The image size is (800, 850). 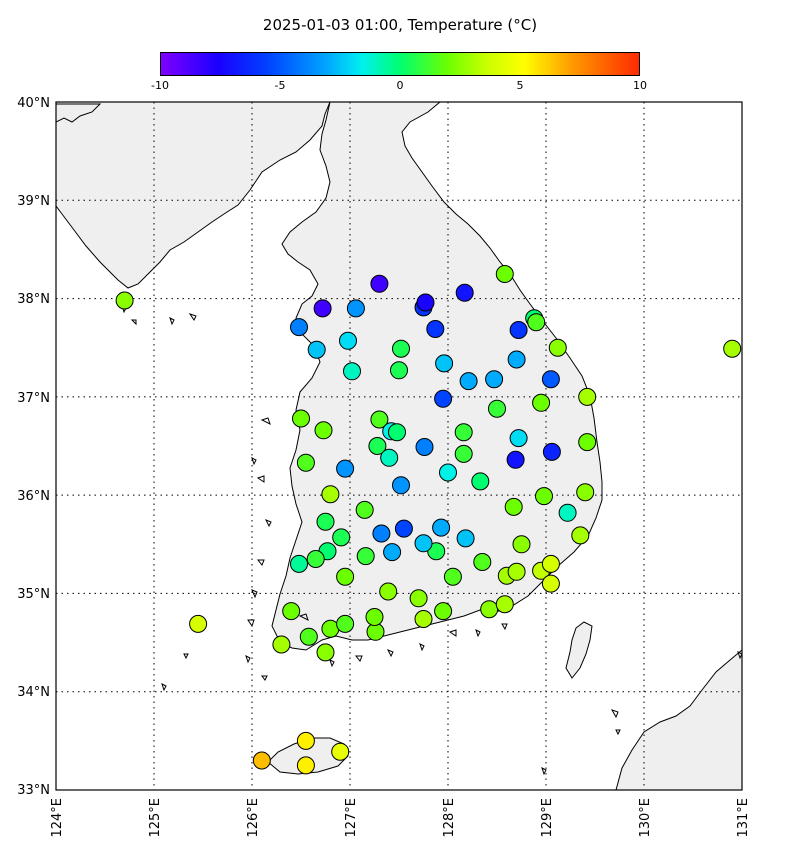 What do you see at coordinates (33, 790) in the screenshot?
I see `lat-label: 33°N` at bounding box center [33, 790].